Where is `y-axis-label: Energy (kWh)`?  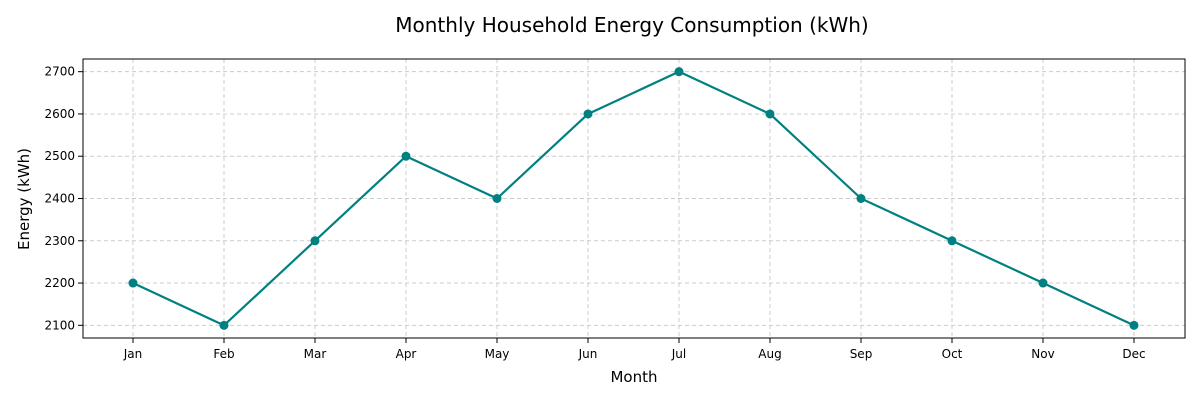
y-axis-label: Energy (kWh) is located at coordinates (24, 199).